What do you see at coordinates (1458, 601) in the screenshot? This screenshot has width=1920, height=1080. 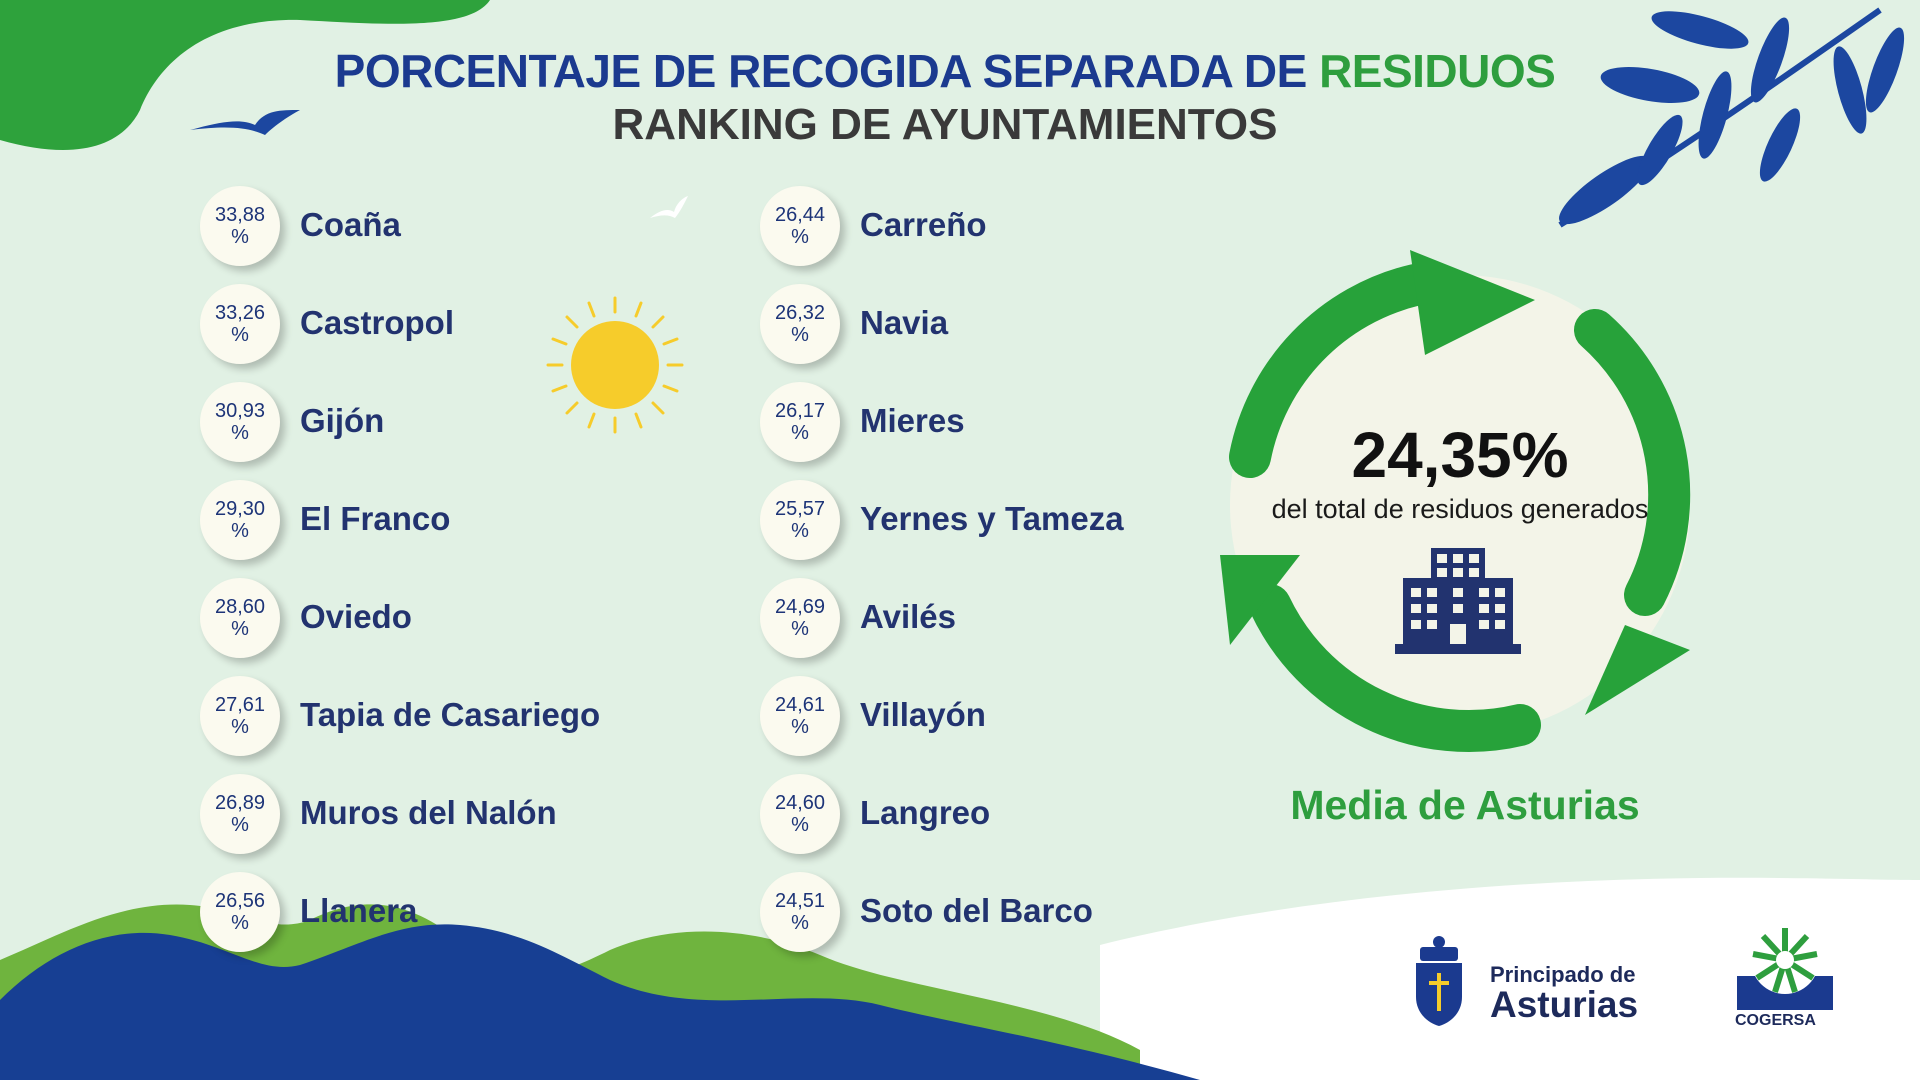 I see `building-icon` at bounding box center [1458, 601].